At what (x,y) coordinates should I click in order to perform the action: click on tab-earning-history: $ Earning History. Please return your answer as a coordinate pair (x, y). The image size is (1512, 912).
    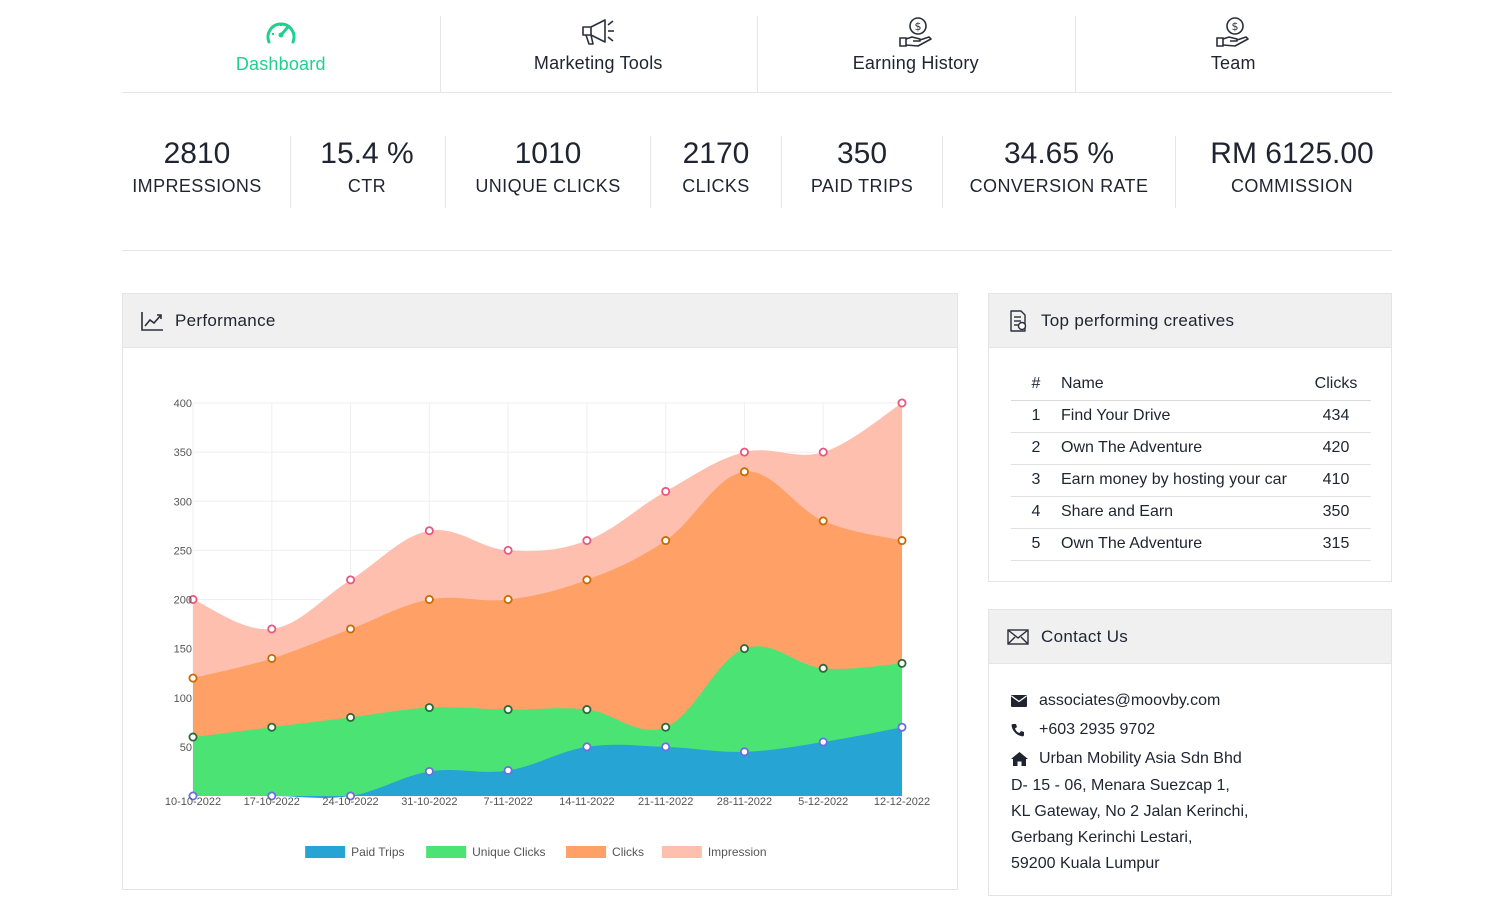
    Looking at the image, I should click on (916, 46).